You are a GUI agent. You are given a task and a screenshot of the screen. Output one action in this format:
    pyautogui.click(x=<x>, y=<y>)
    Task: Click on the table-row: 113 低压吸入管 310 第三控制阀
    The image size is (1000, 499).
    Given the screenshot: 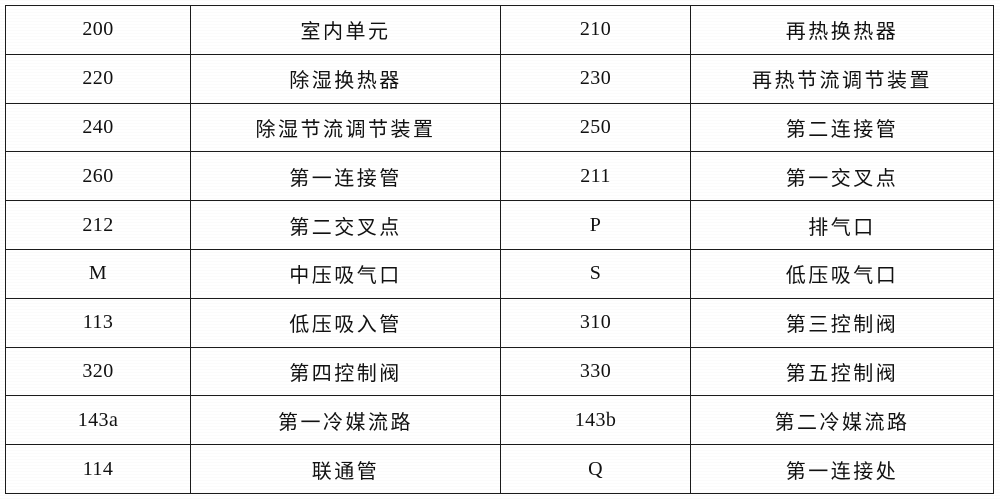 What is the action you would take?
    pyautogui.click(x=499, y=322)
    